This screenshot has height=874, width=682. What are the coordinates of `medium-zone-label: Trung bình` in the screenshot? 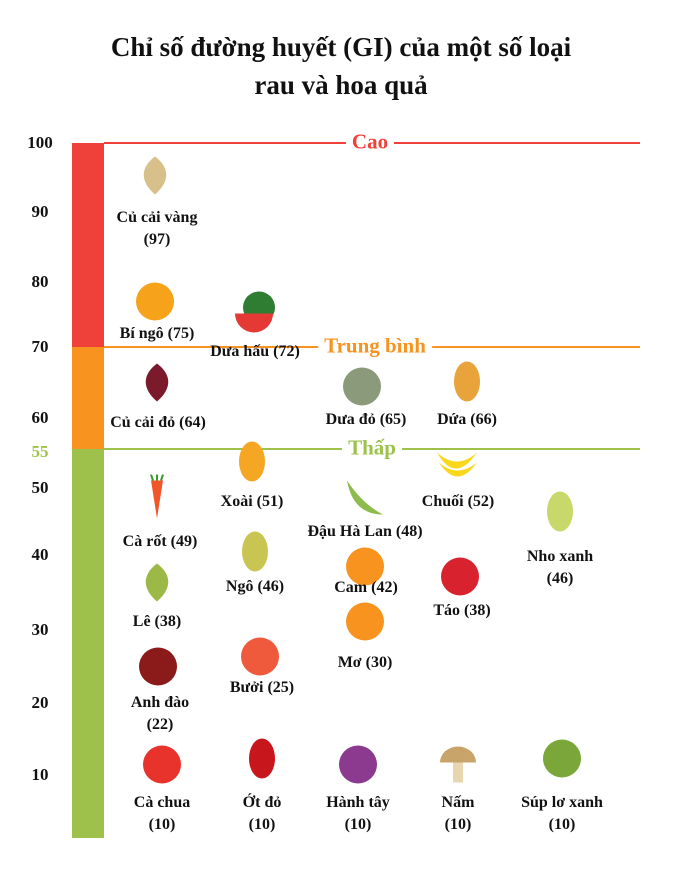 It's located at (375, 346).